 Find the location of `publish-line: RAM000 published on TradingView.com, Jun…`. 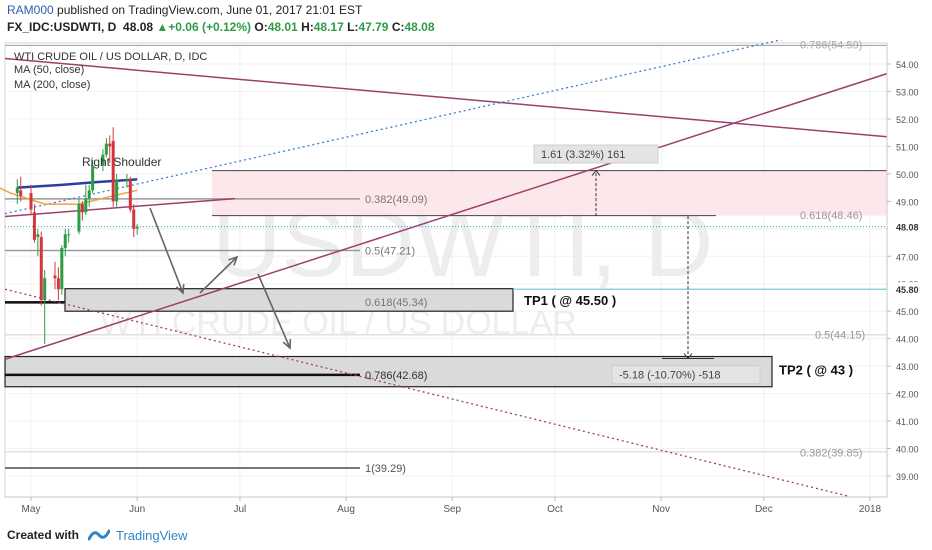

publish-line: RAM000 published on TradingView.com, Jun… is located at coordinates (184, 10).